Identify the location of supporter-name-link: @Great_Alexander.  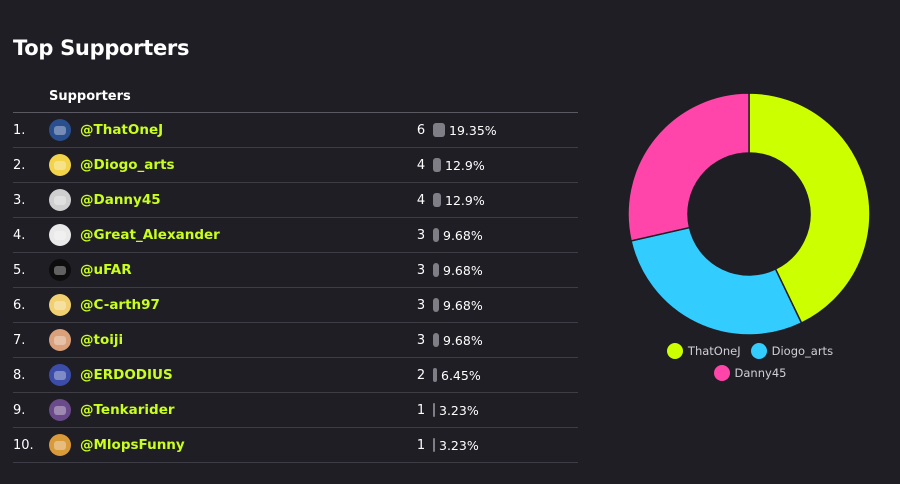
(150, 235).